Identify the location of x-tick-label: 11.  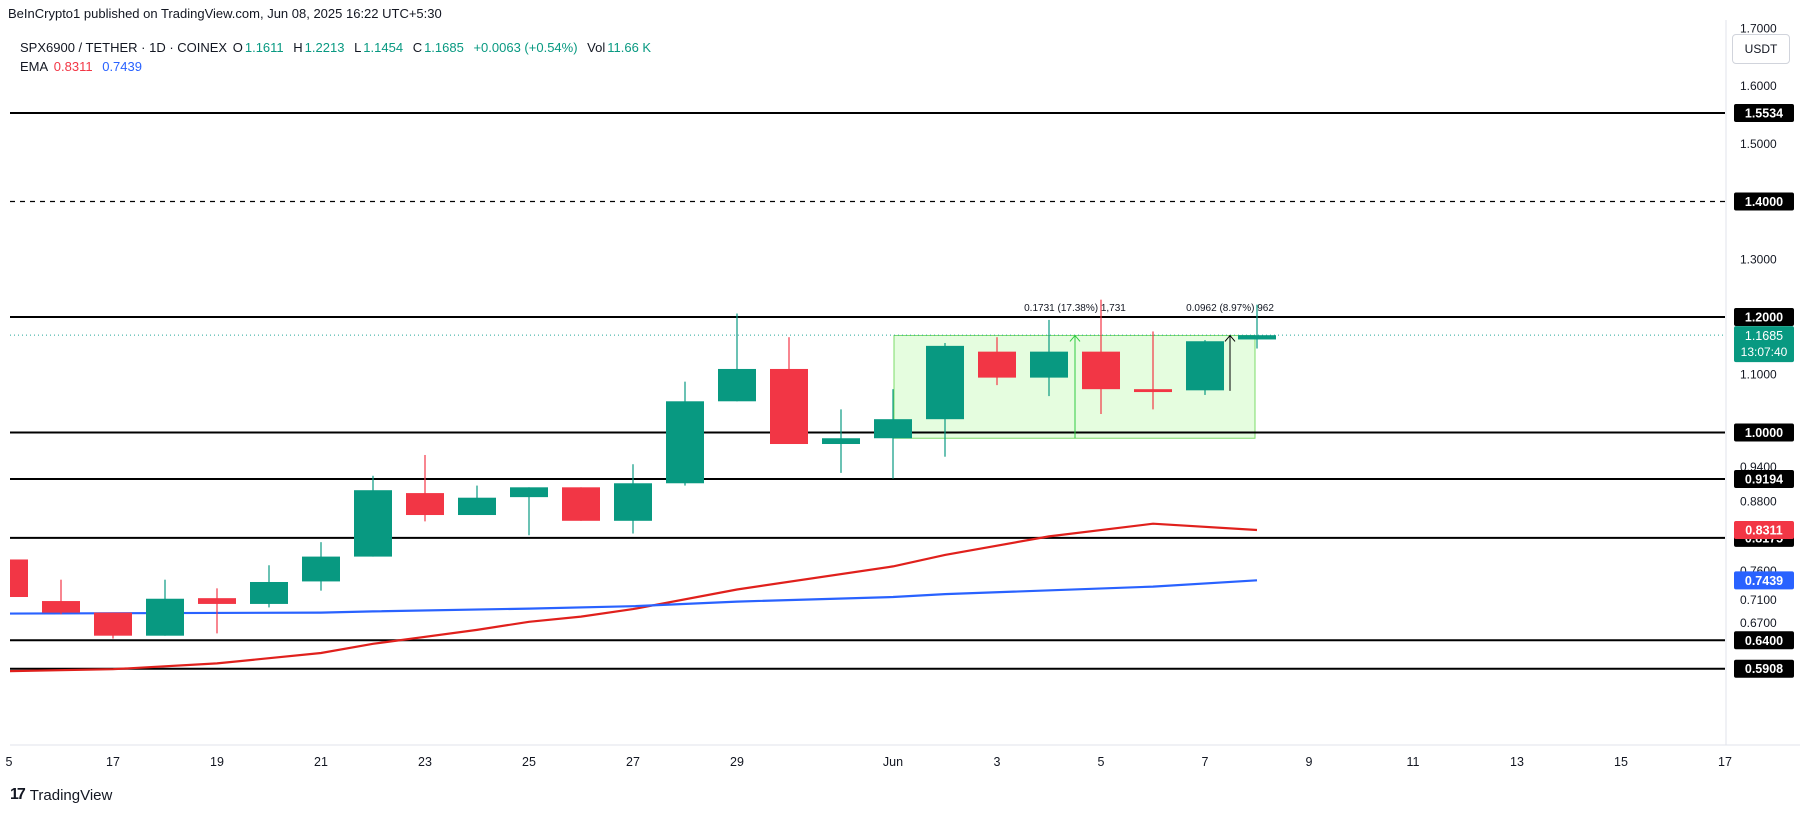
(1413, 762).